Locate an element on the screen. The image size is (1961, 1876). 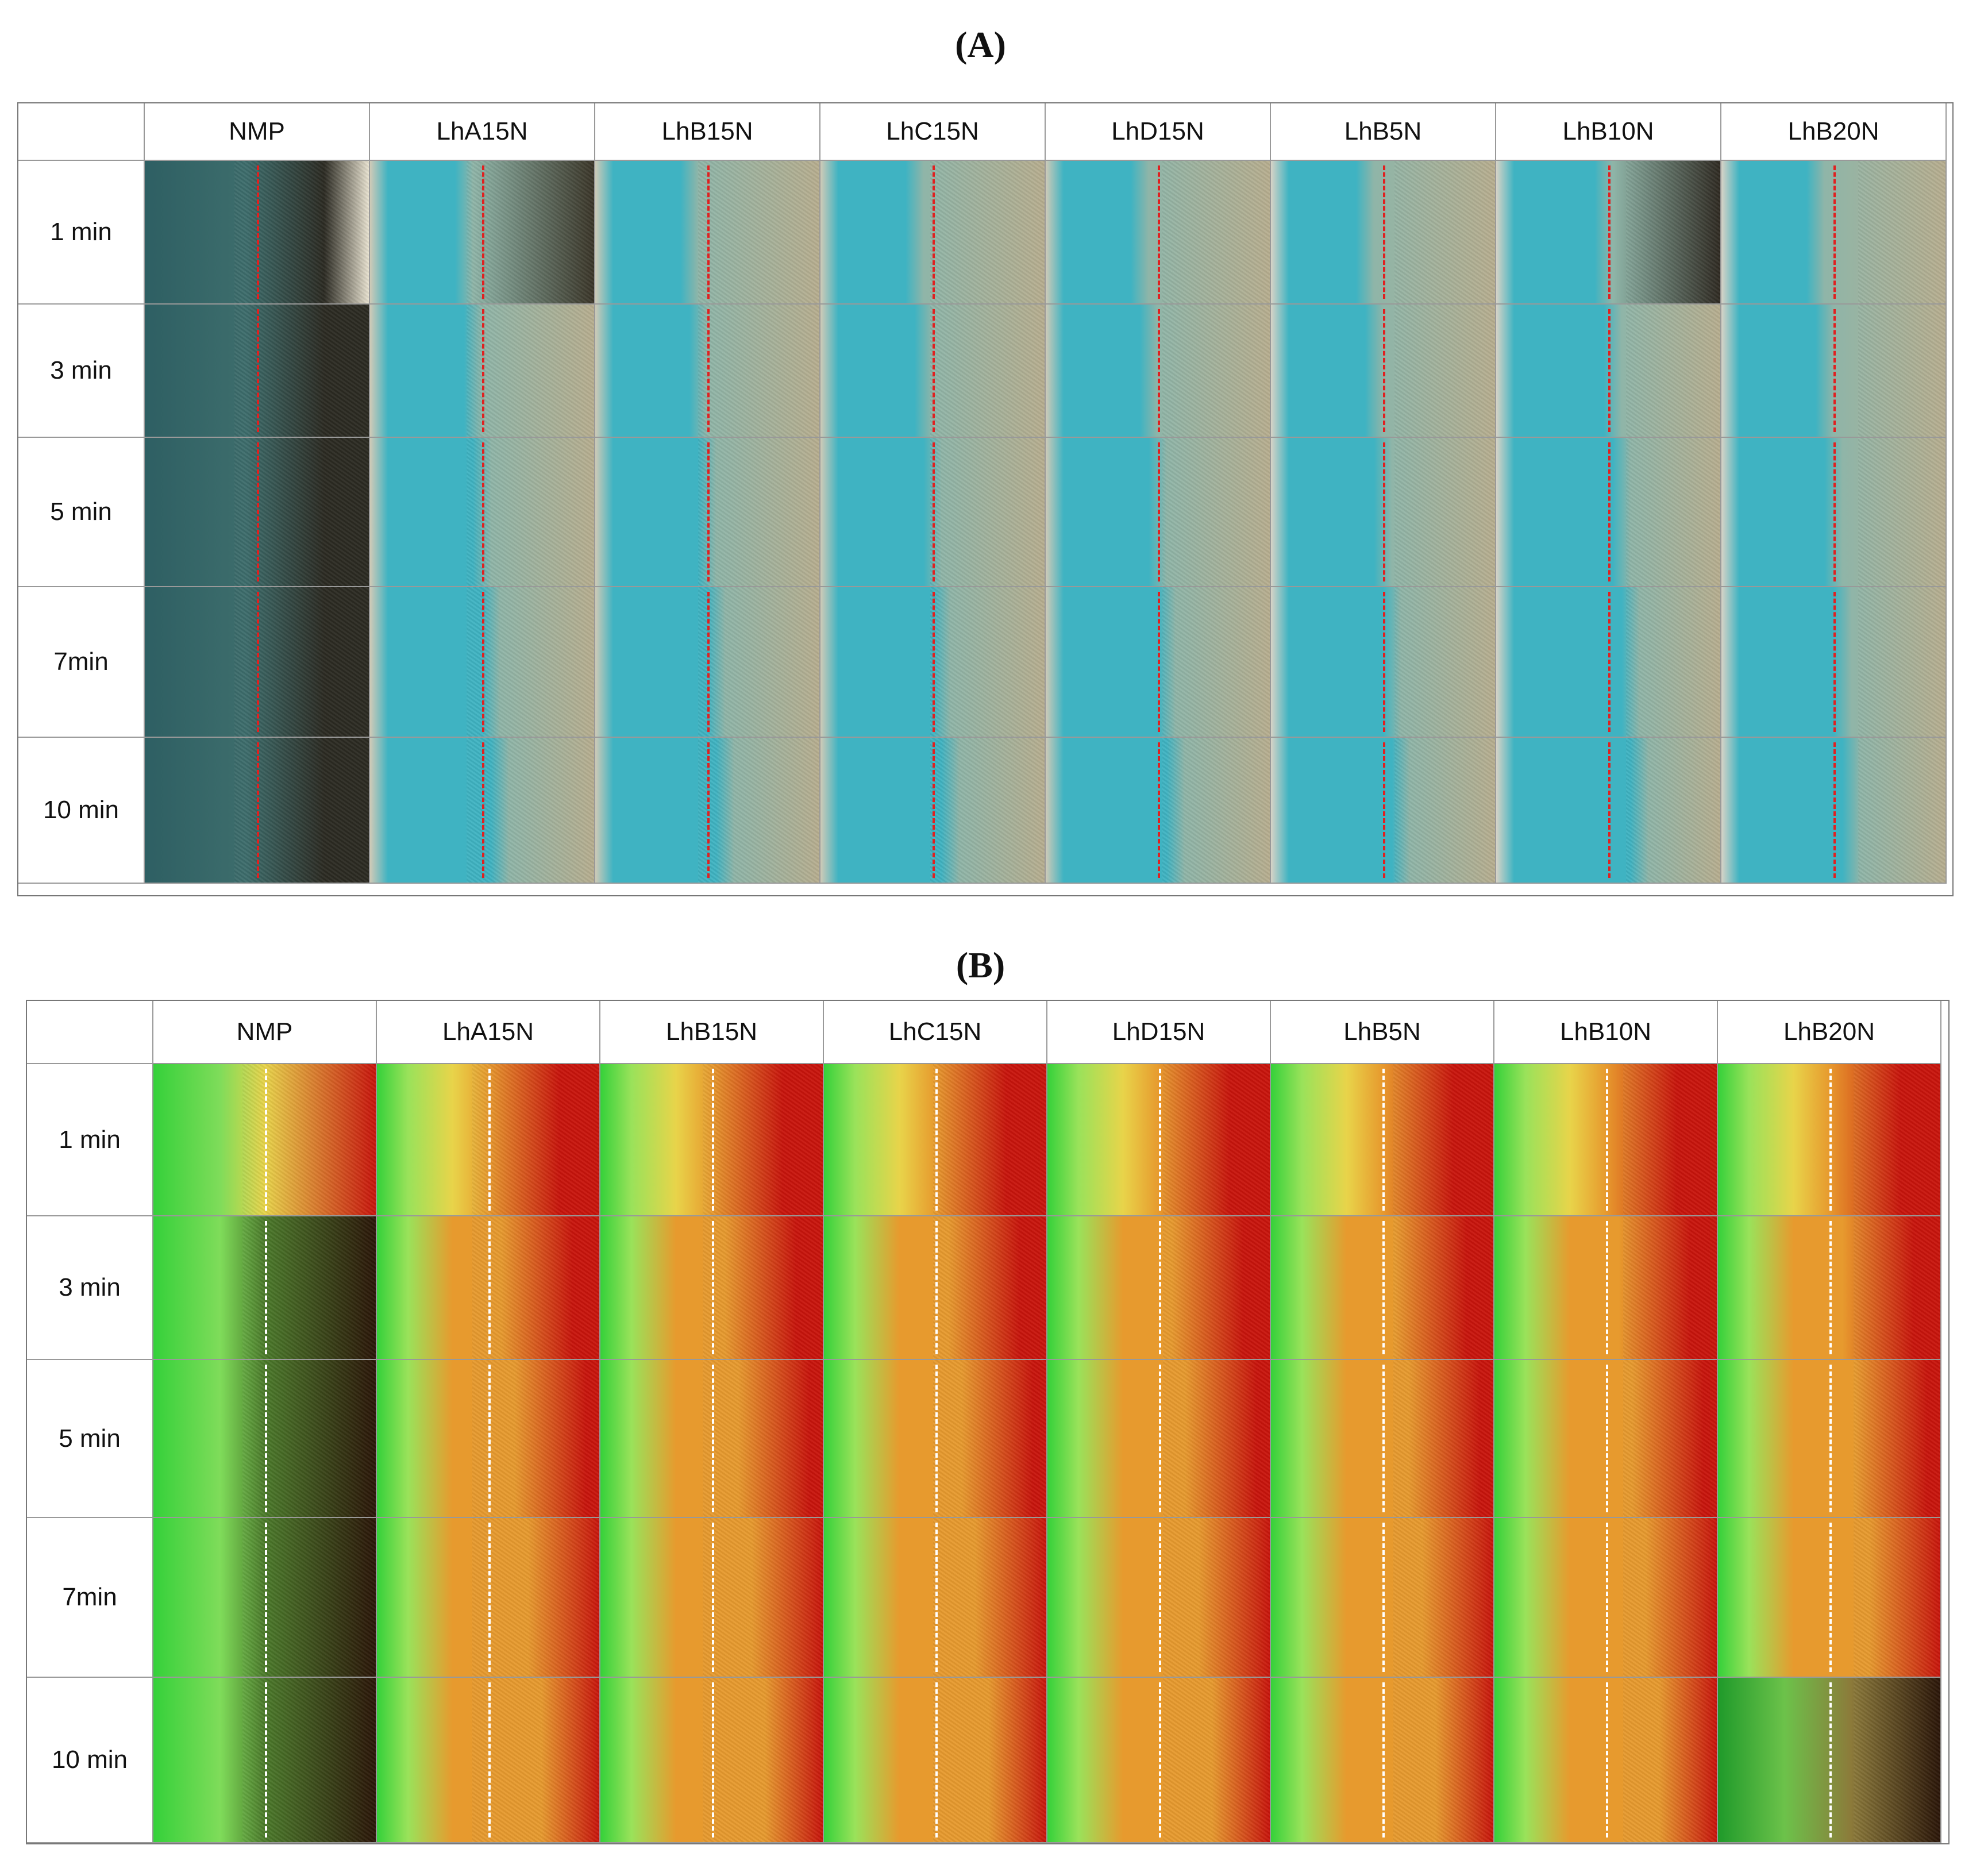
panel_b-micrograph-lha15n-r1 is located at coordinates (488, 1288).